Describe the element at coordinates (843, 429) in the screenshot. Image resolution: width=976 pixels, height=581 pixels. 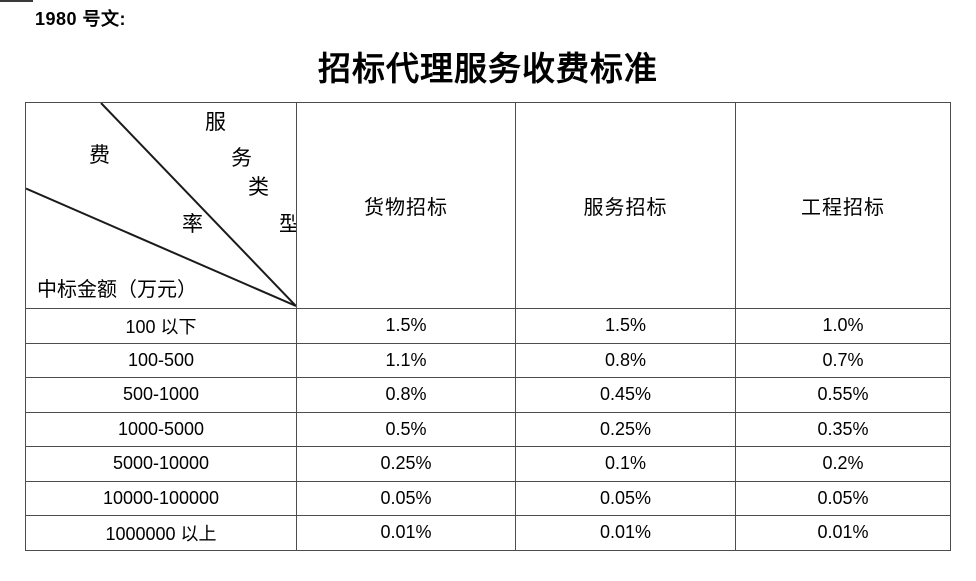
I see `rate-cell: 0.35%` at that location.